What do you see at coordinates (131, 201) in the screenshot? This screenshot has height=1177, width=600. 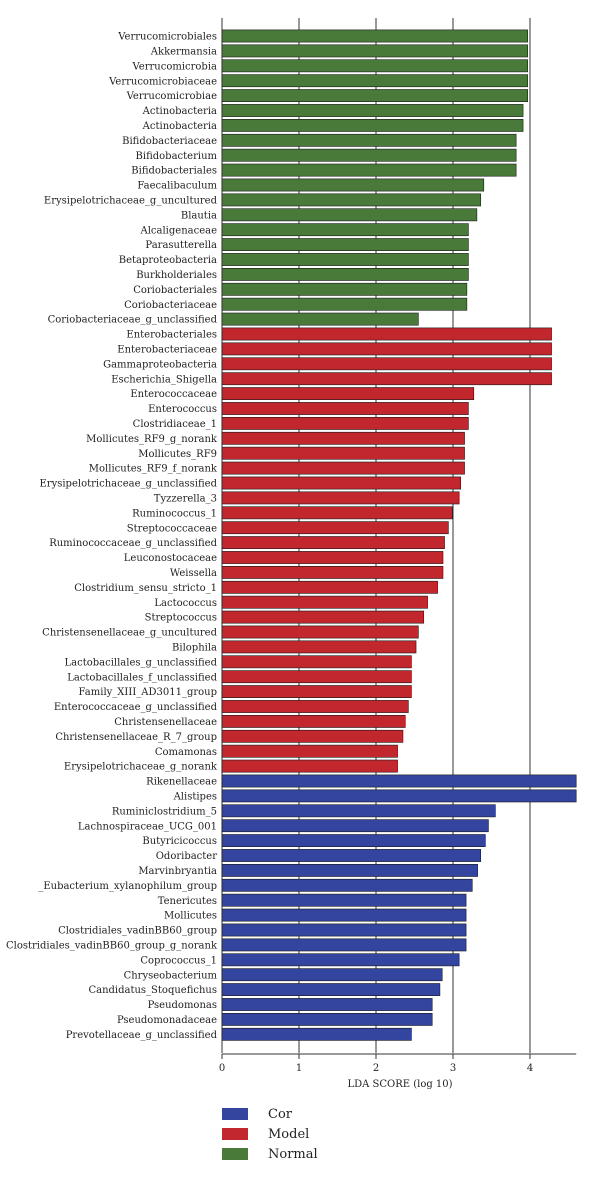 I see `category-label-11: Erysipelotrichaceae_g_uncultured` at bounding box center [131, 201].